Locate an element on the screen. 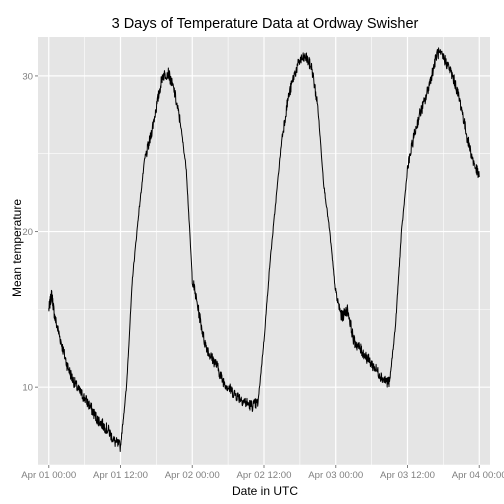 This screenshot has height=504, width=504. y-axis-title: Mean temperature is located at coordinates (17, 248).